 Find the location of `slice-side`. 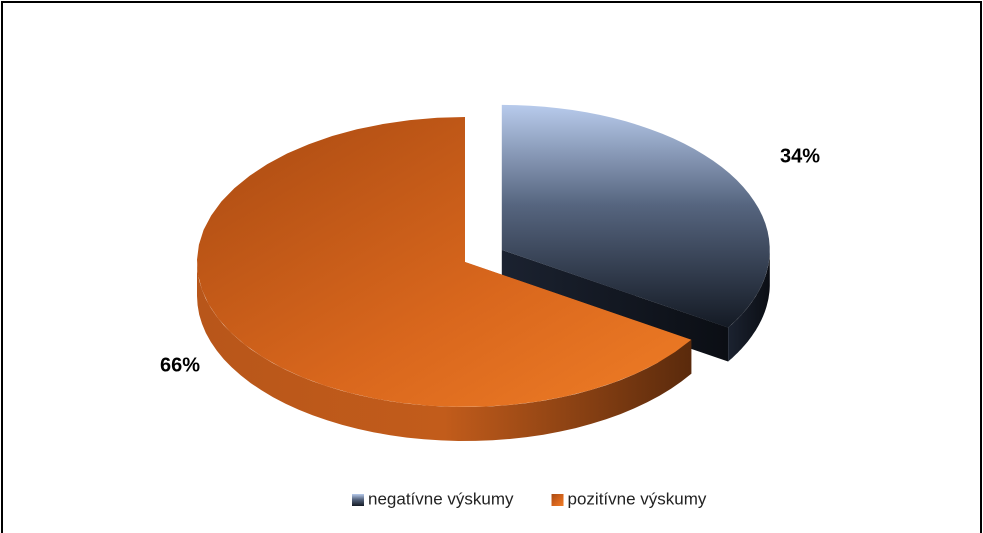

slice-side is located at coordinates (749, 305).